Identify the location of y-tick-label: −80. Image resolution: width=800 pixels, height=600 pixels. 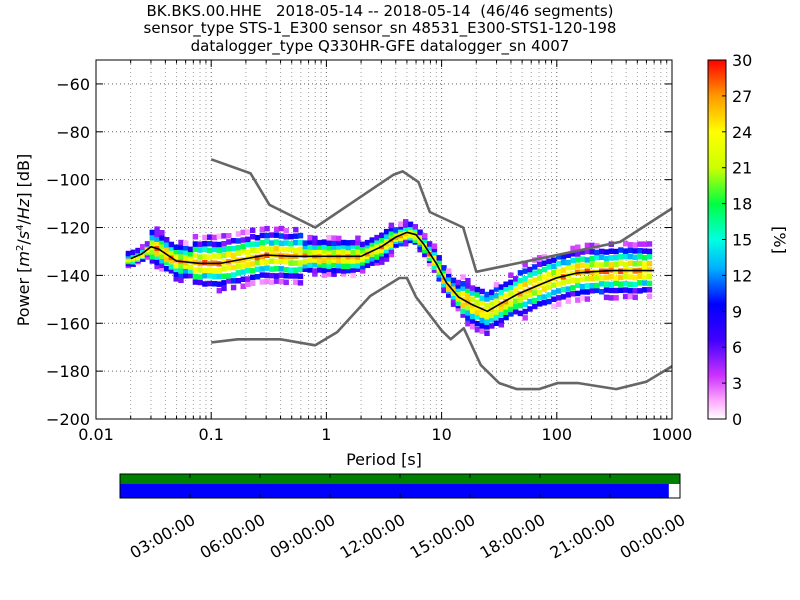
(73, 132).